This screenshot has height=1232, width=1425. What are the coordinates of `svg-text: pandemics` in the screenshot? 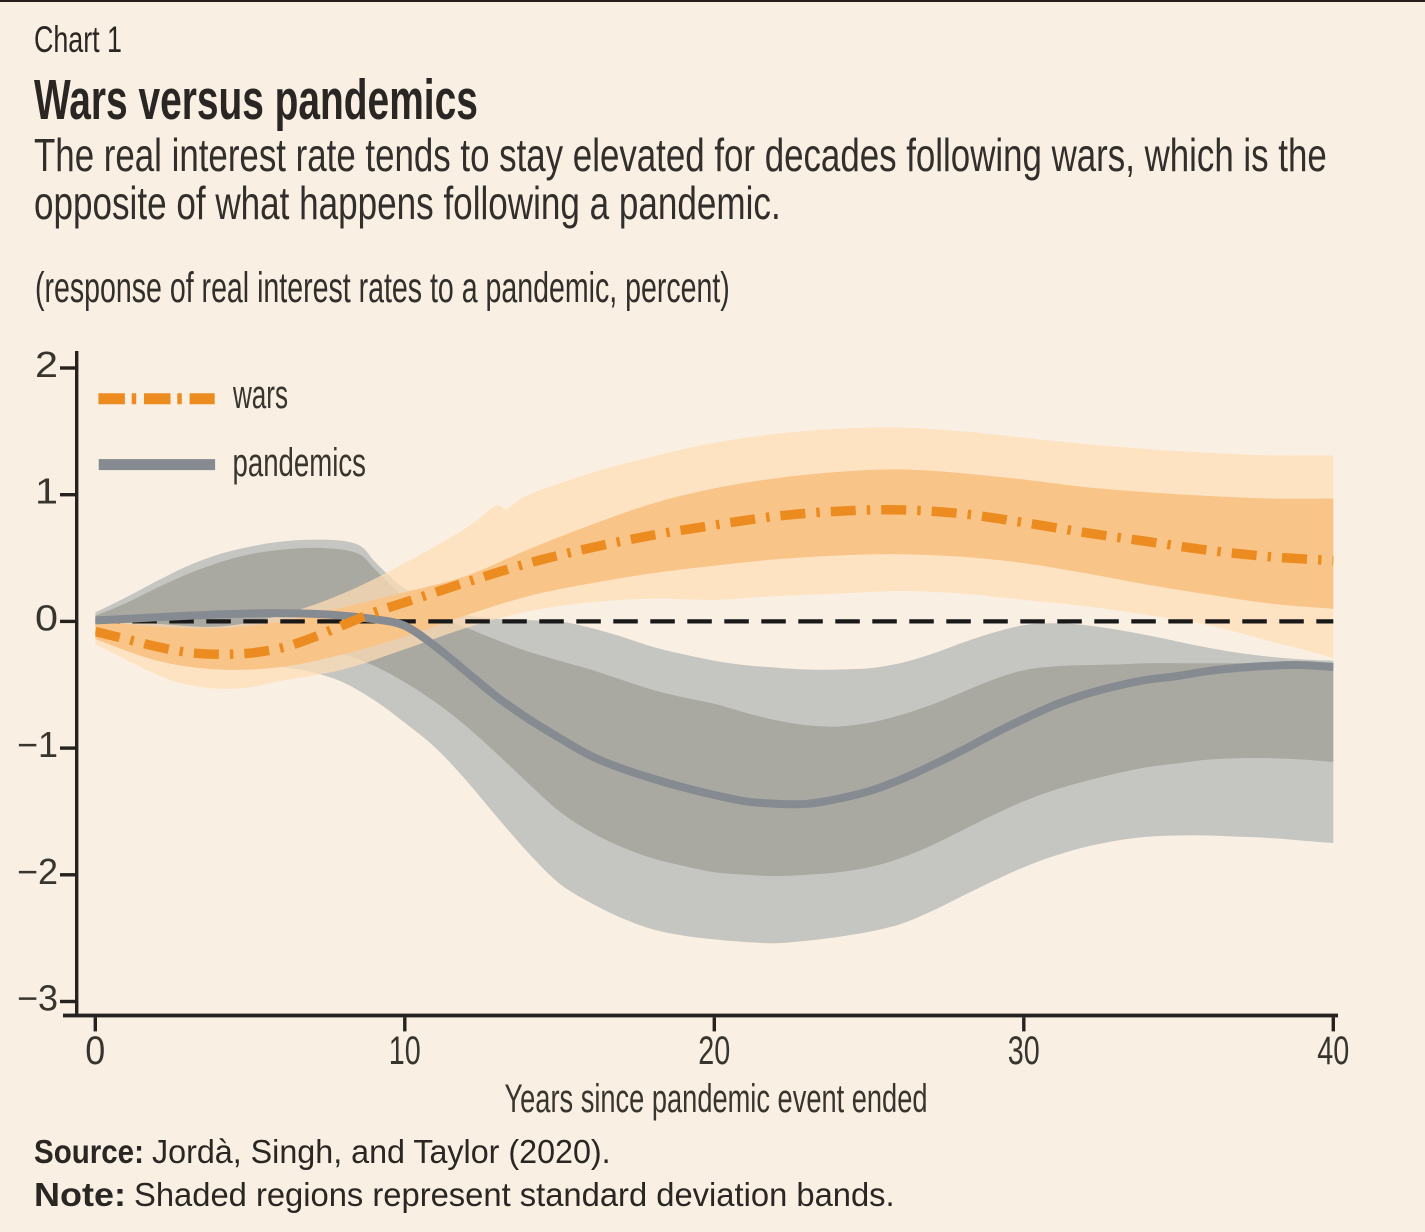 It's located at (299, 463).